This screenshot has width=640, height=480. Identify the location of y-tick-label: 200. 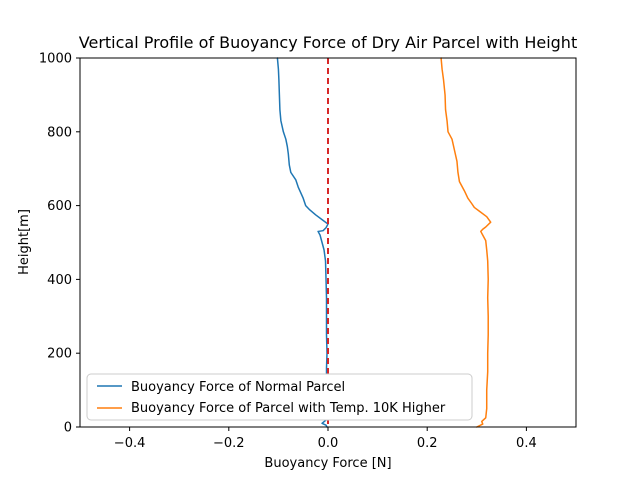
(59, 354).